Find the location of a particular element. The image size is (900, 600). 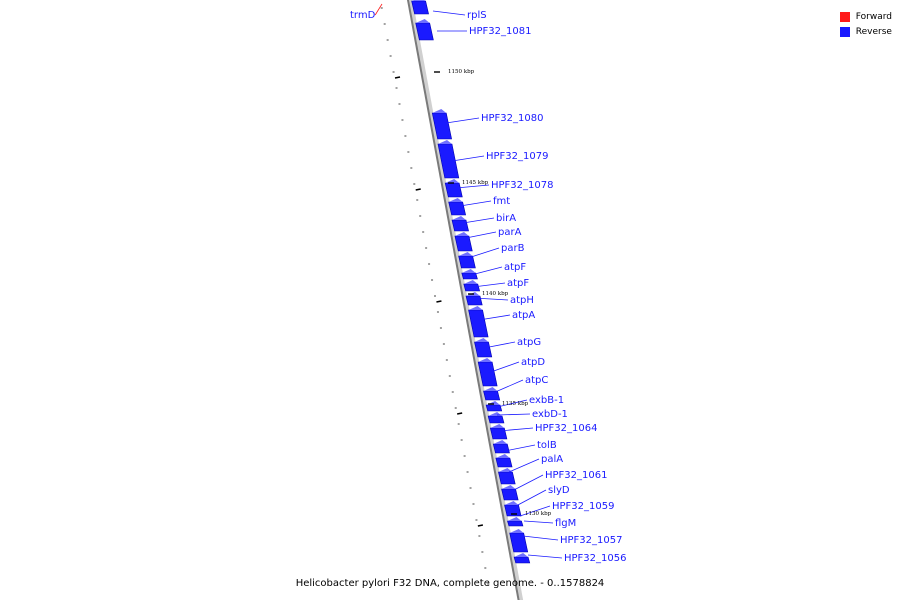

gene-label: HPF32_1061 is located at coordinates (576, 475).